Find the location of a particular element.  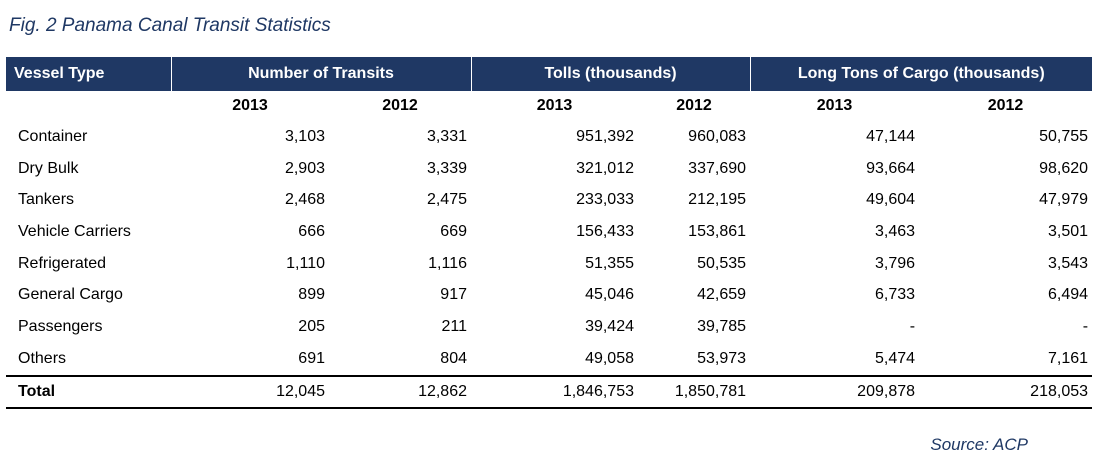

row-label: Tankers is located at coordinates (46, 200).